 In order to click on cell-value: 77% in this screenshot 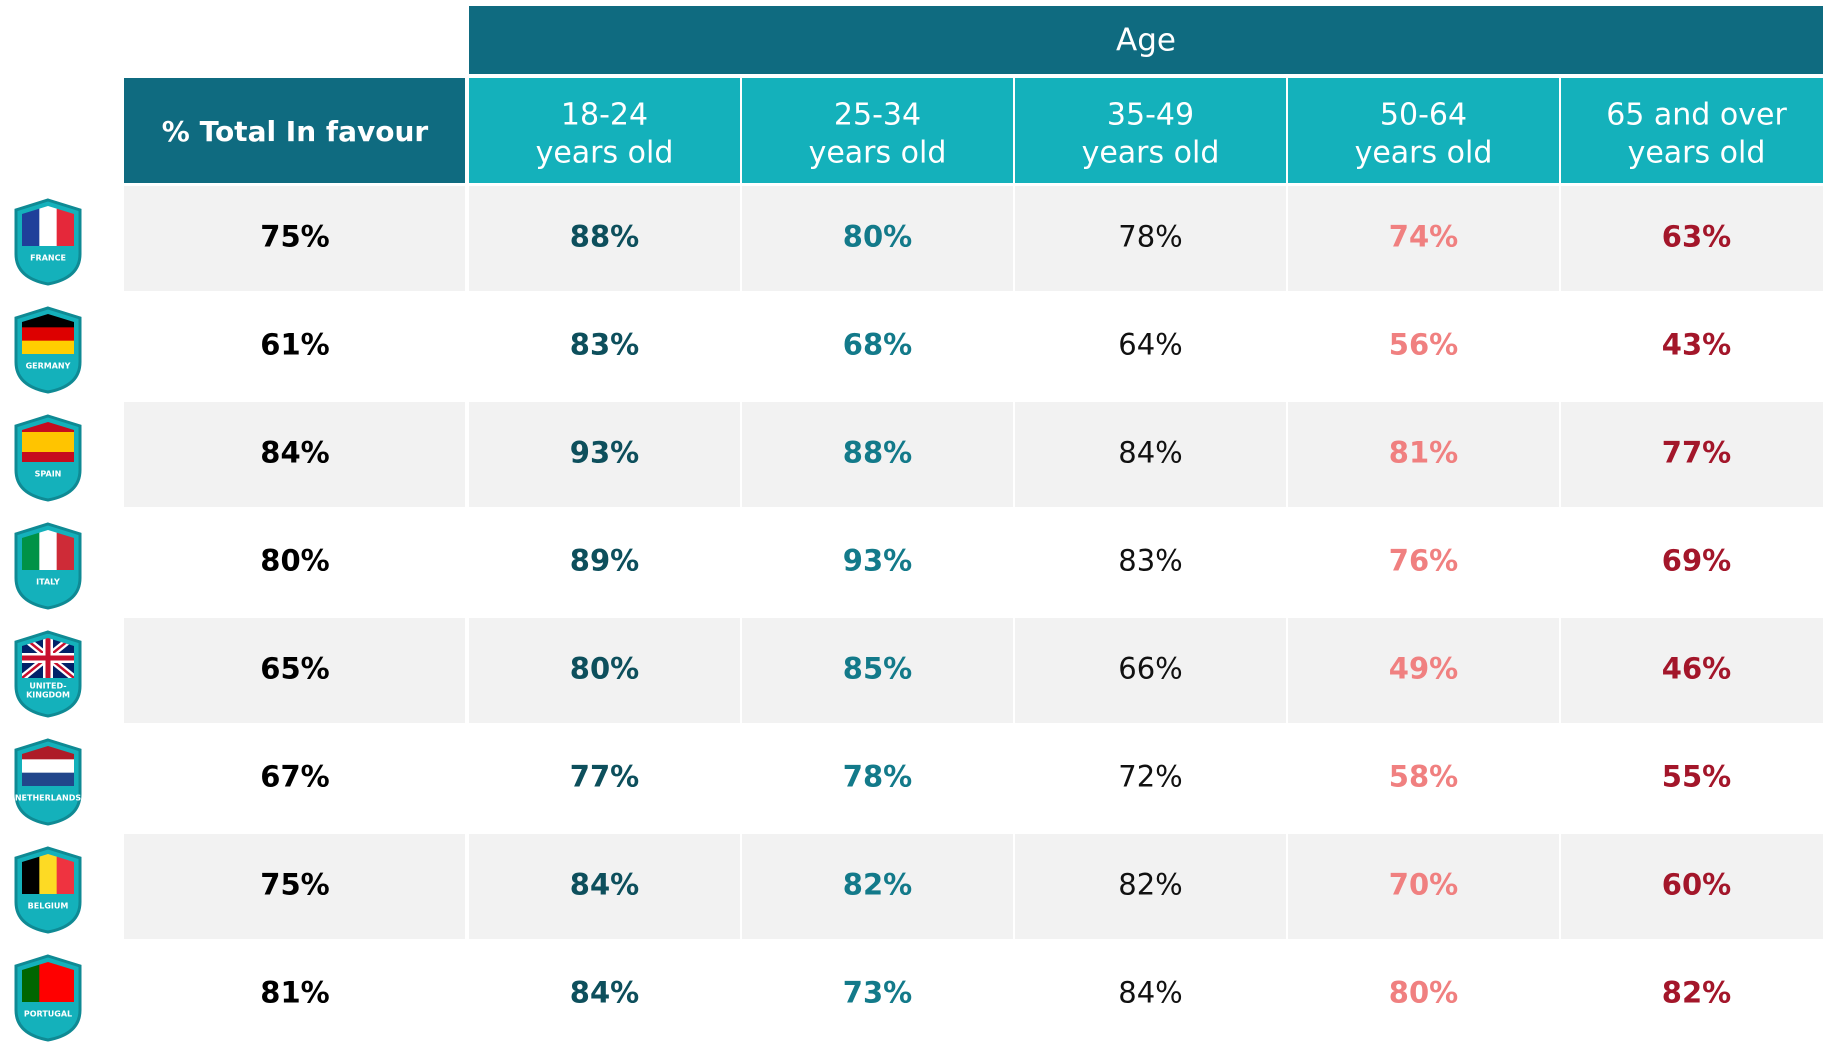, I will do `click(604, 777)`.